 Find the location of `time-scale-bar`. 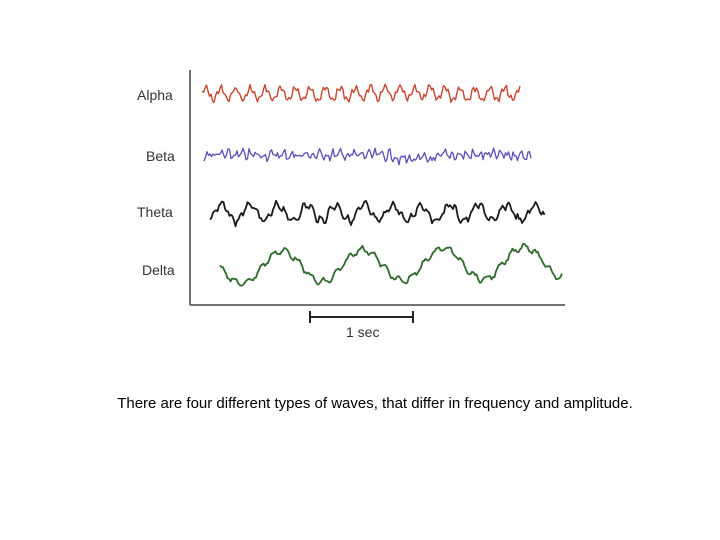

time-scale-bar is located at coordinates (361, 317).